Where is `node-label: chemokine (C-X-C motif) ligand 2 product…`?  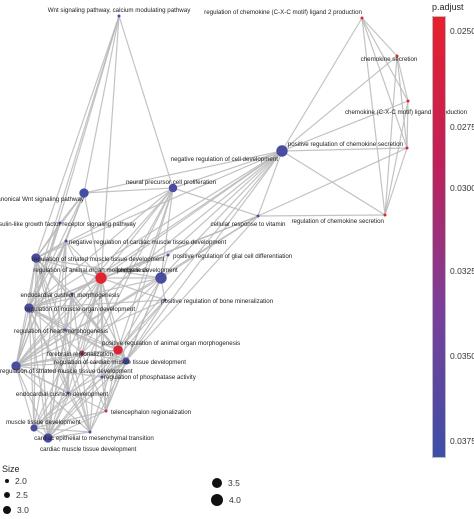 node-label: chemokine (C-X-C motif) ligand 2 product… is located at coordinates (406, 112).